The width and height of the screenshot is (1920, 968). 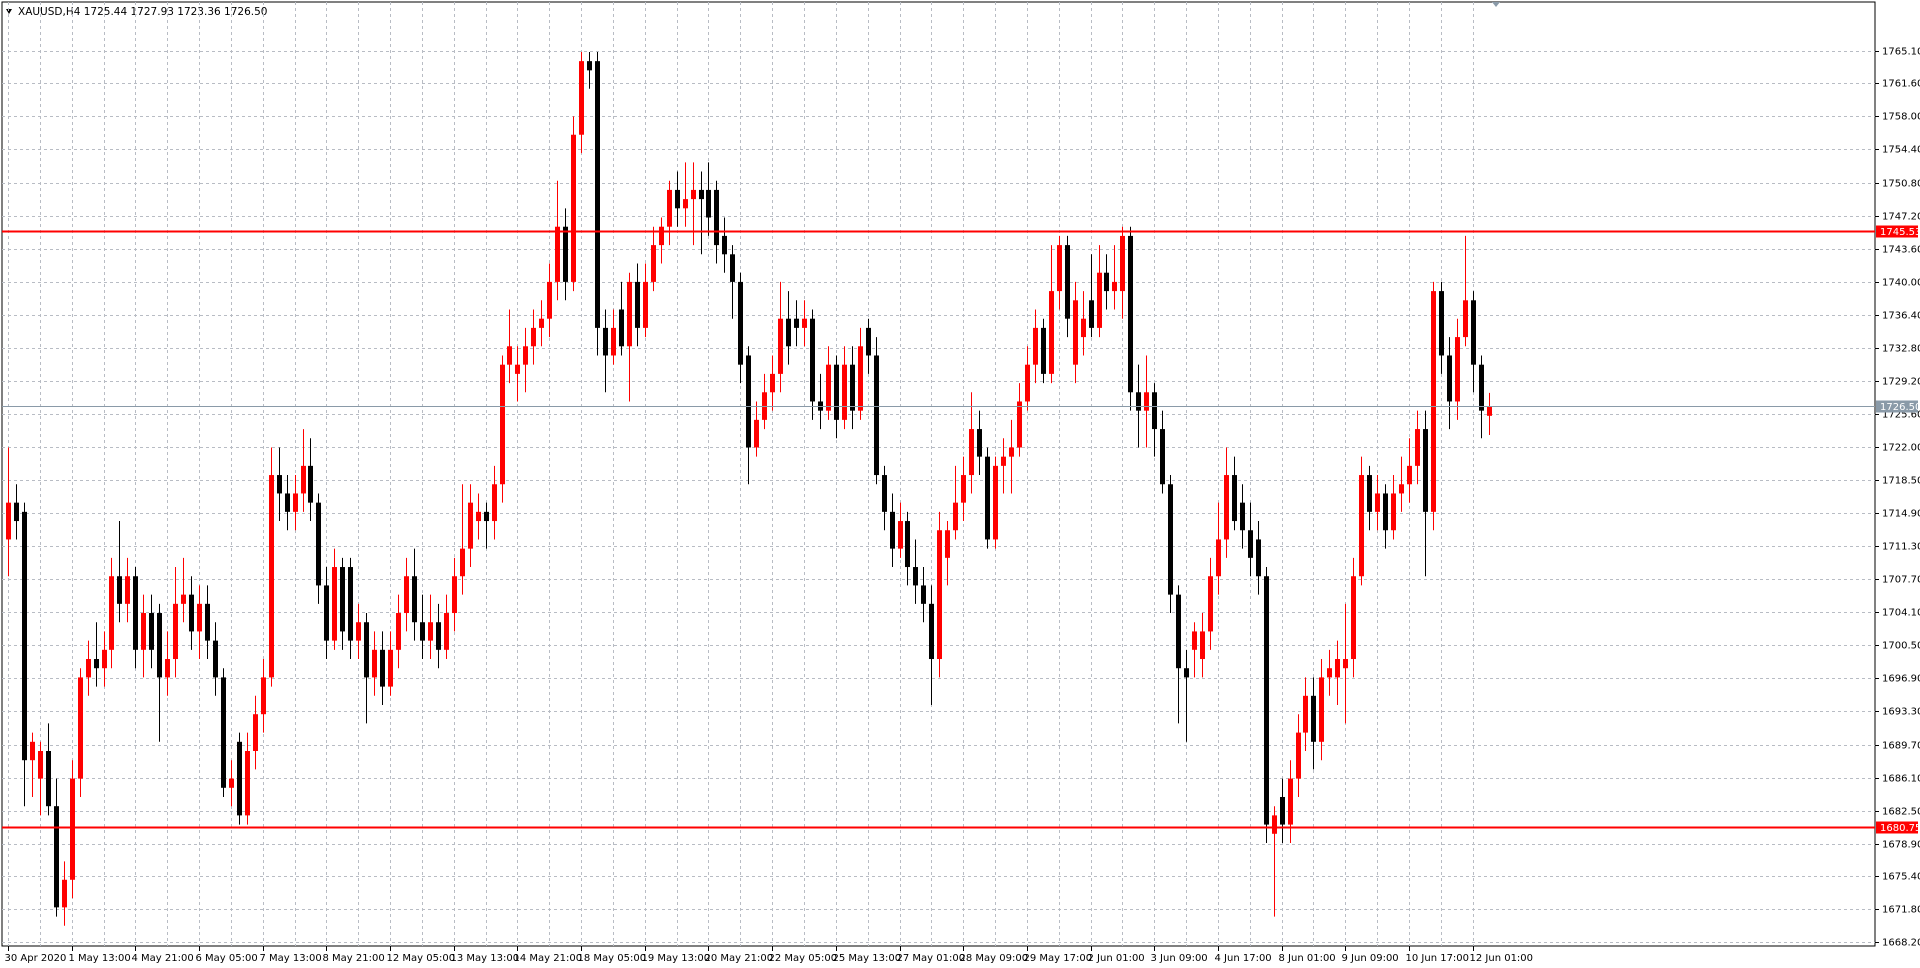 What do you see at coordinates (739, 958) in the screenshot?
I see `x-tick-label: 20 May 21:00` at bounding box center [739, 958].